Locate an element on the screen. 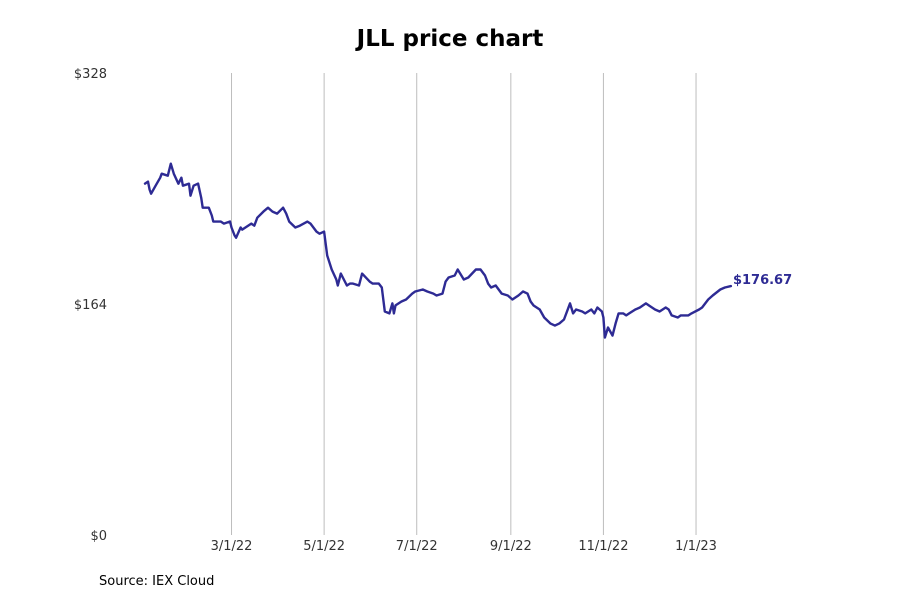 The width and height of the screenshot is (900, 600). y-tick-label: $328 is located at coordinates (90, 74).